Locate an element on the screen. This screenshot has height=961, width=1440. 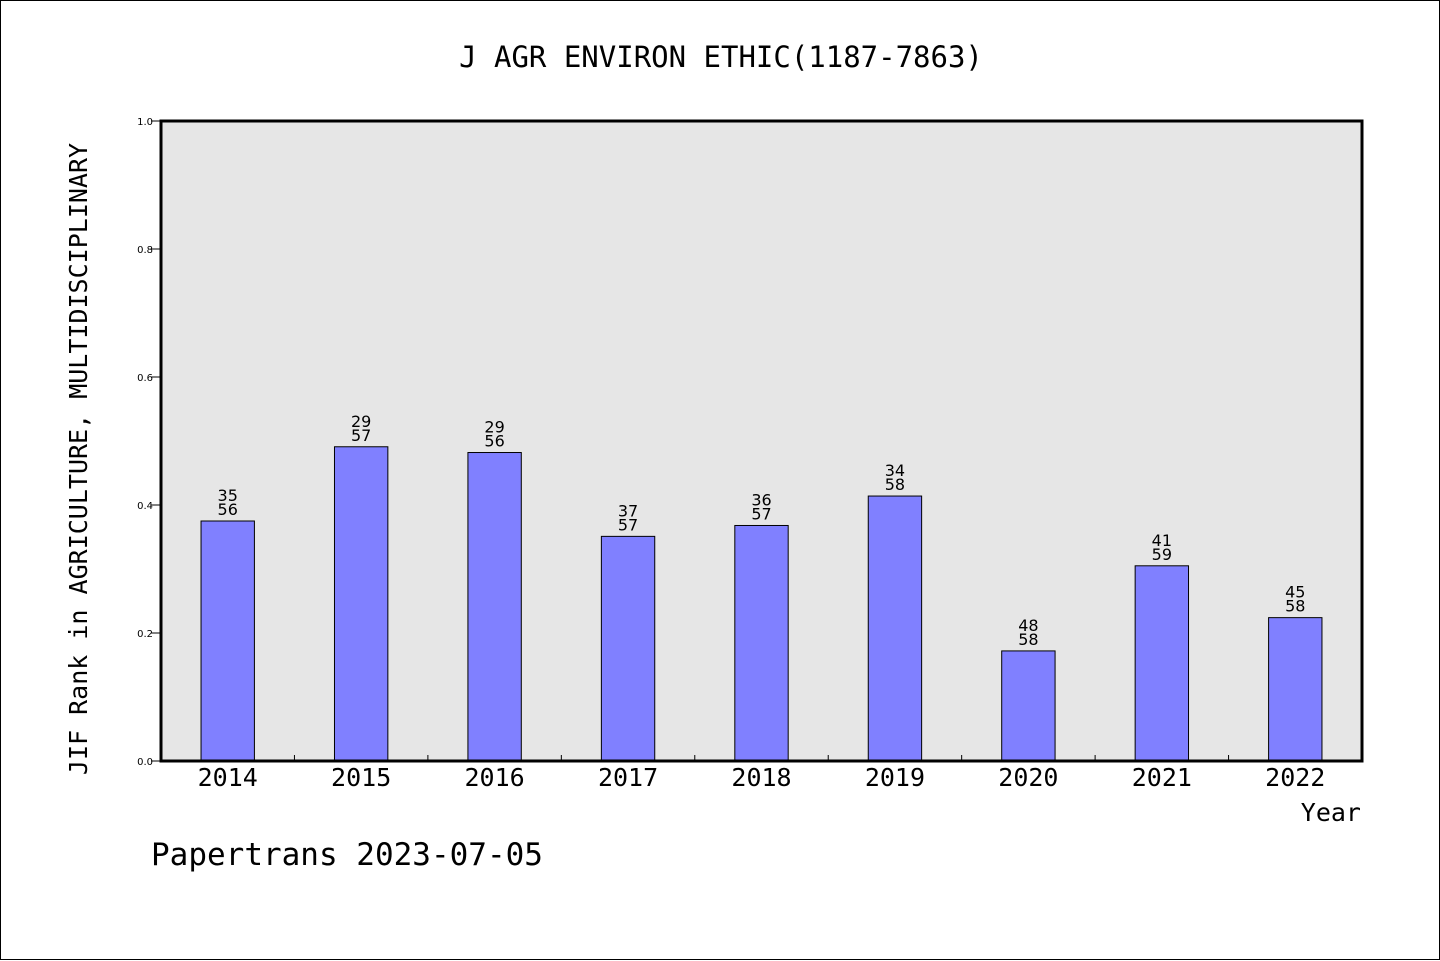
y-tick-label: 0.0 is located at coordinates (145, 762).